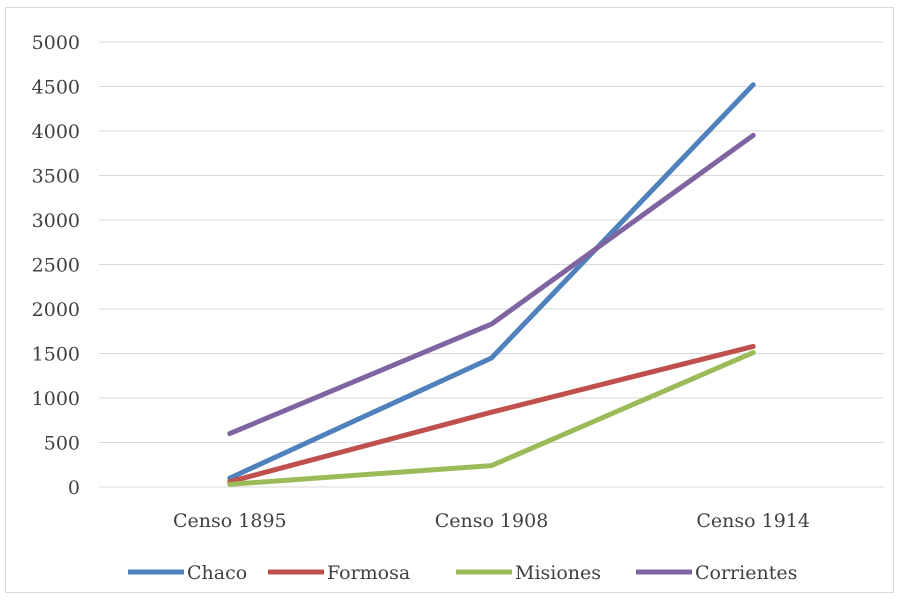  What do you see at coordinates (746, 573) in the screenshot?
I see `legend-label: Corrientes` at bounding box center [746, 573].